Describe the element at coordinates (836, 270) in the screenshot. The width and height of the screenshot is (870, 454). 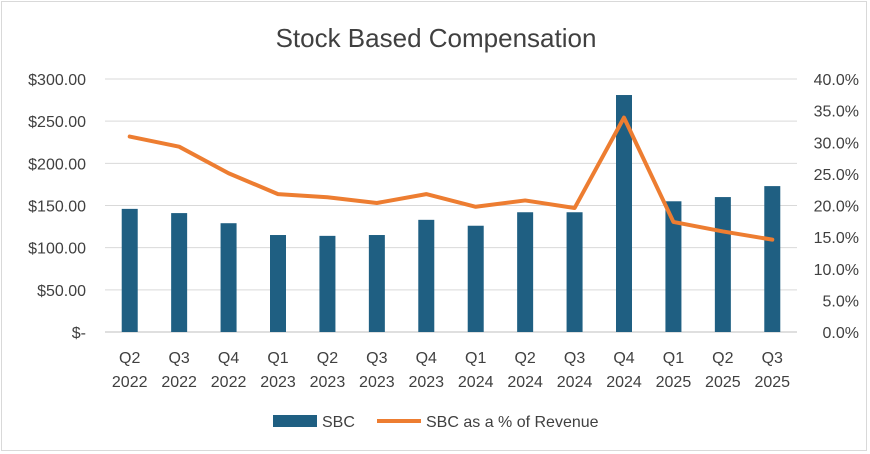
I see `y-right-tick-label: 10.0%` at that location.